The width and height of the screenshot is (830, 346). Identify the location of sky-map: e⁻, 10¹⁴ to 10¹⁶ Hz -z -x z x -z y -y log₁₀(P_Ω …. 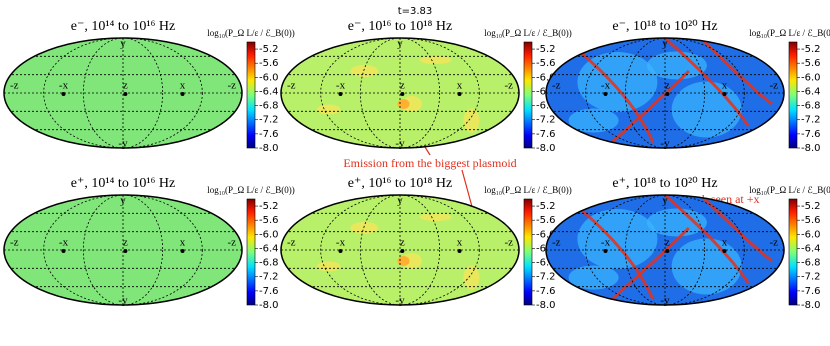
(149, 86).